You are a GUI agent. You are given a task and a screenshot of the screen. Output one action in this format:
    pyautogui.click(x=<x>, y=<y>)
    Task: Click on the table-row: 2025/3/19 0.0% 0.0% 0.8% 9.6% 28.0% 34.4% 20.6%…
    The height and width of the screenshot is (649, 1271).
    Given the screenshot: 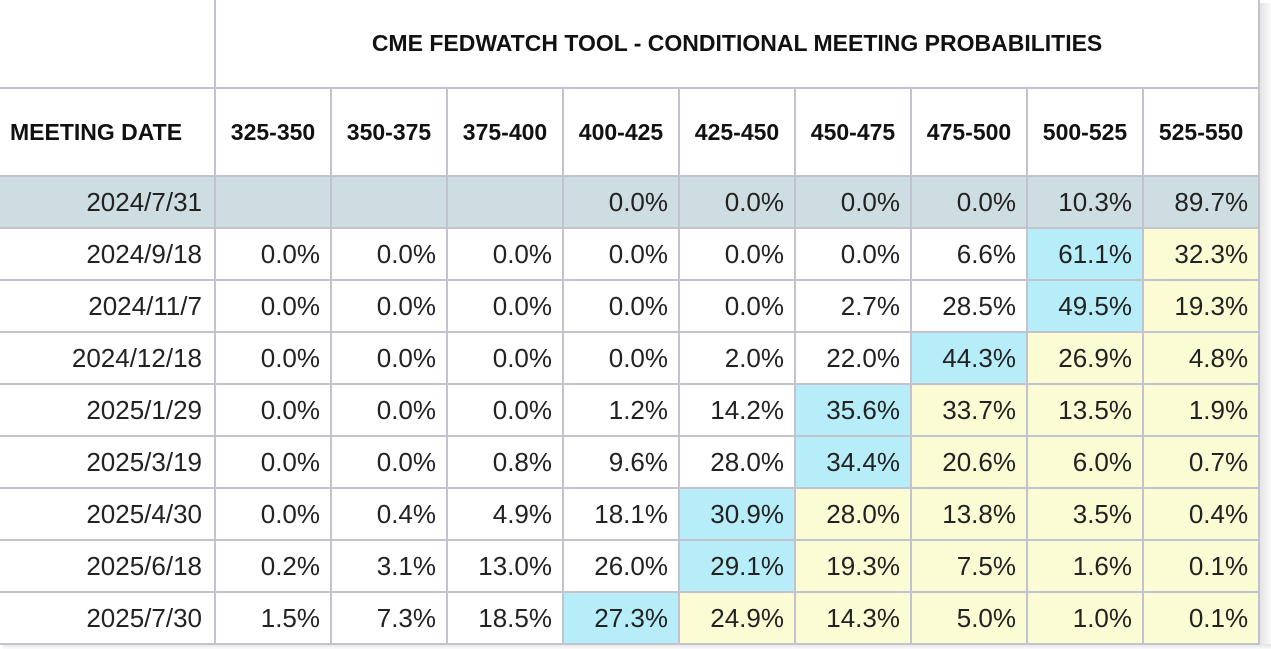 What is the action you would take?
    pyautogui.click(x=630, y=462)
    